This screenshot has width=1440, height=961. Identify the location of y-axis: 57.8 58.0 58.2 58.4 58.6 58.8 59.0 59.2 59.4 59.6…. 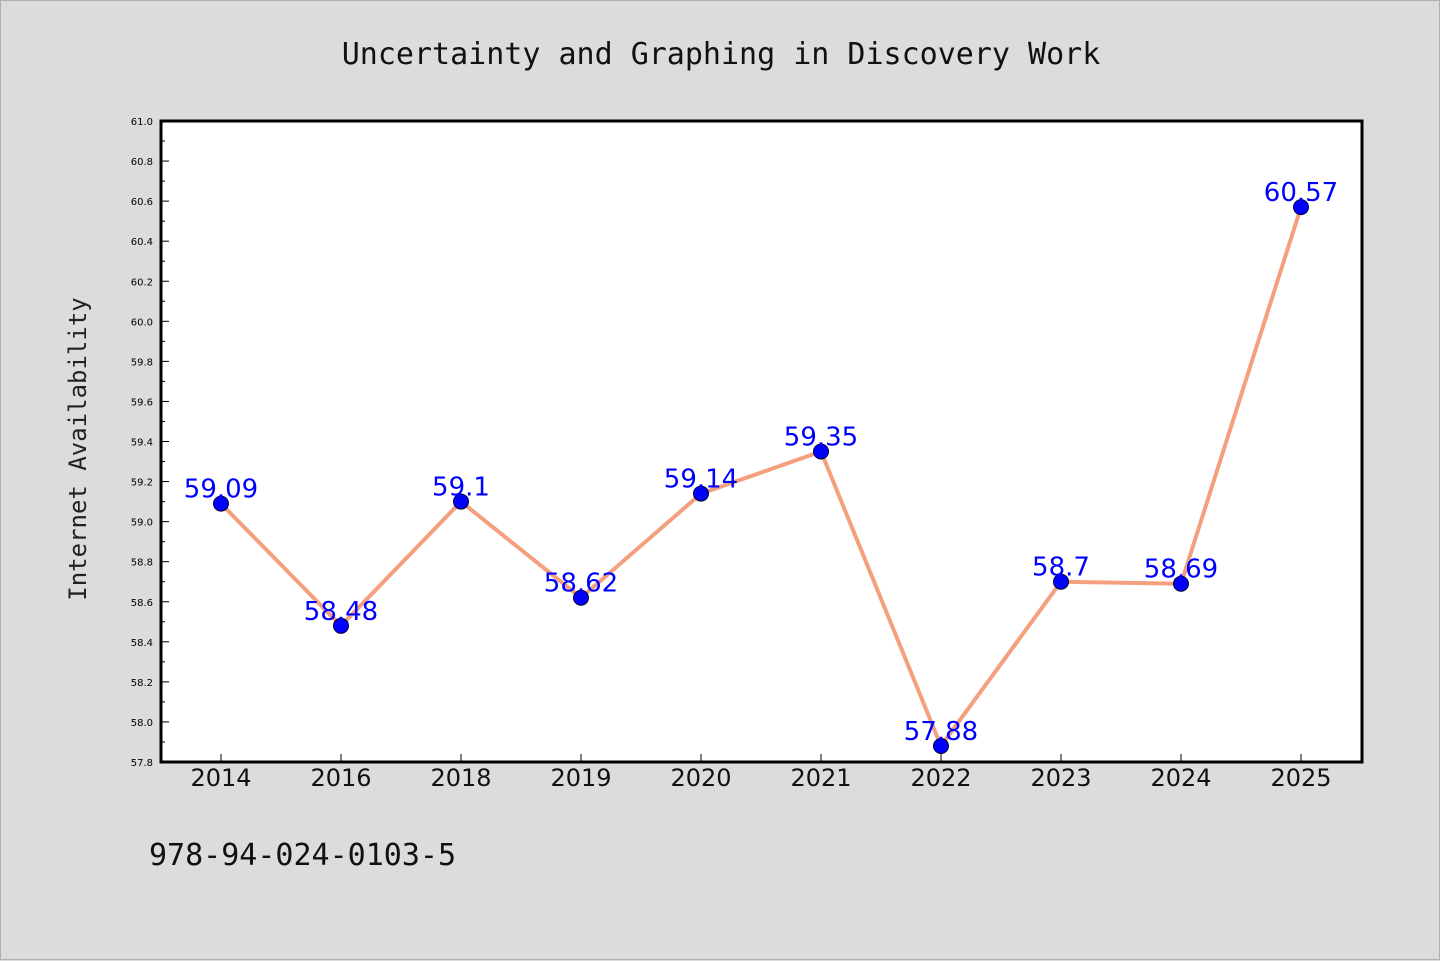
(150, 443).